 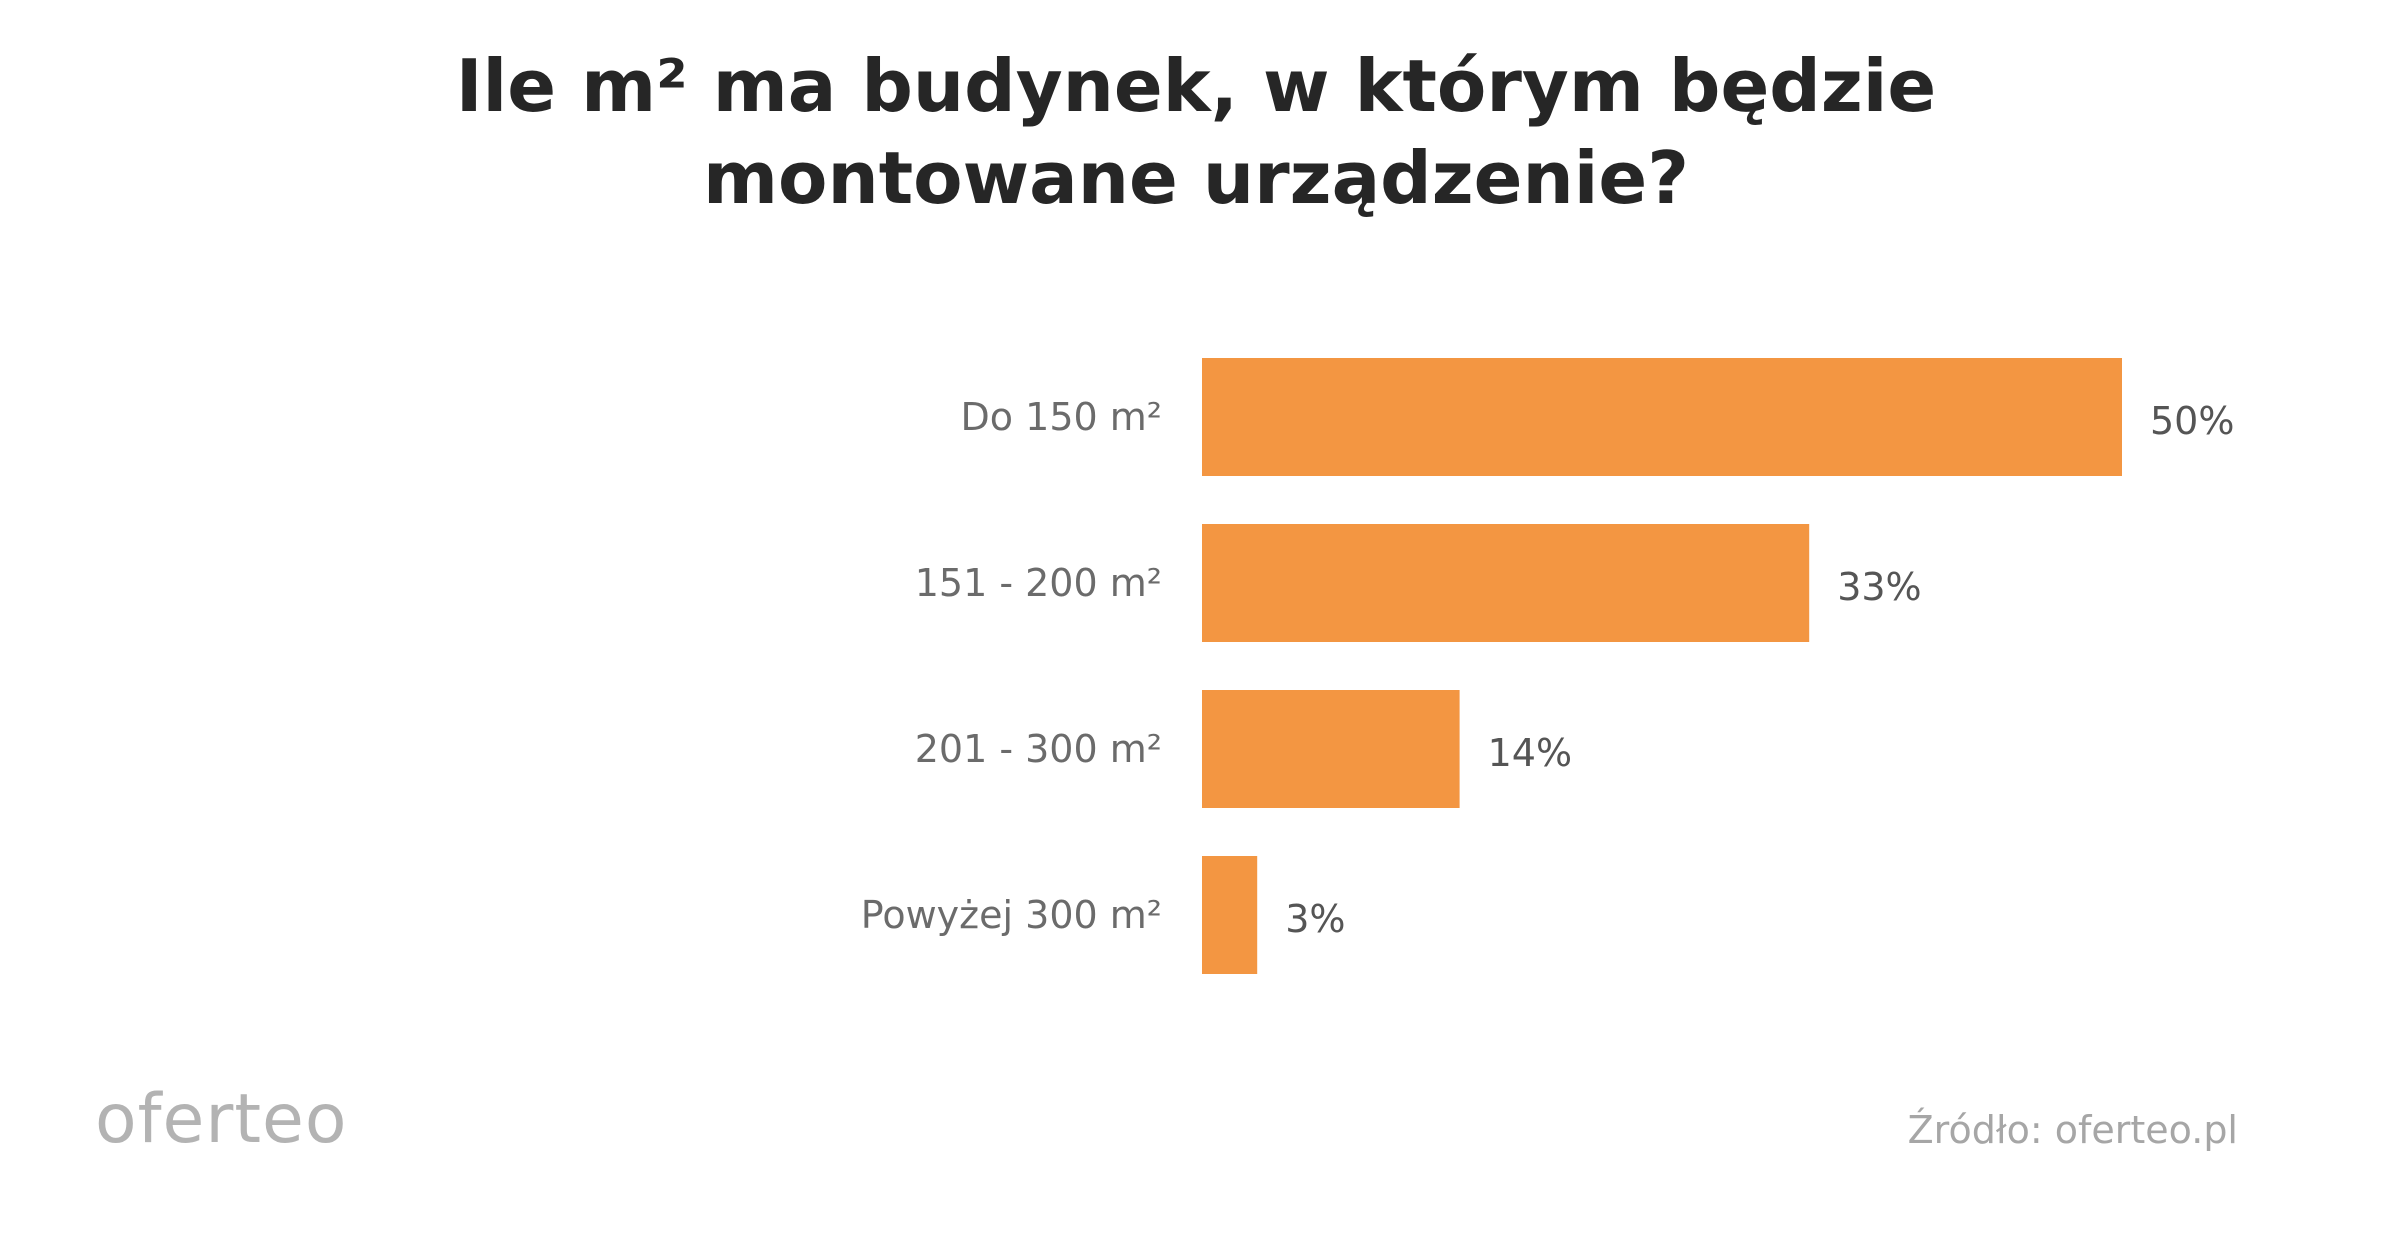 I want to click on category-label-4: Powyżej 300 m², so click(x=1011, y=915).